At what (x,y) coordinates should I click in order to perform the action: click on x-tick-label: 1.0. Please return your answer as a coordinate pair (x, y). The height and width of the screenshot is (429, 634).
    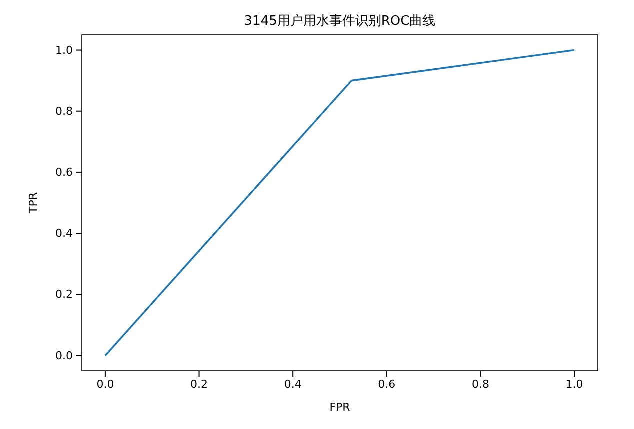
    Looking at the image, I should click on (575, 384).